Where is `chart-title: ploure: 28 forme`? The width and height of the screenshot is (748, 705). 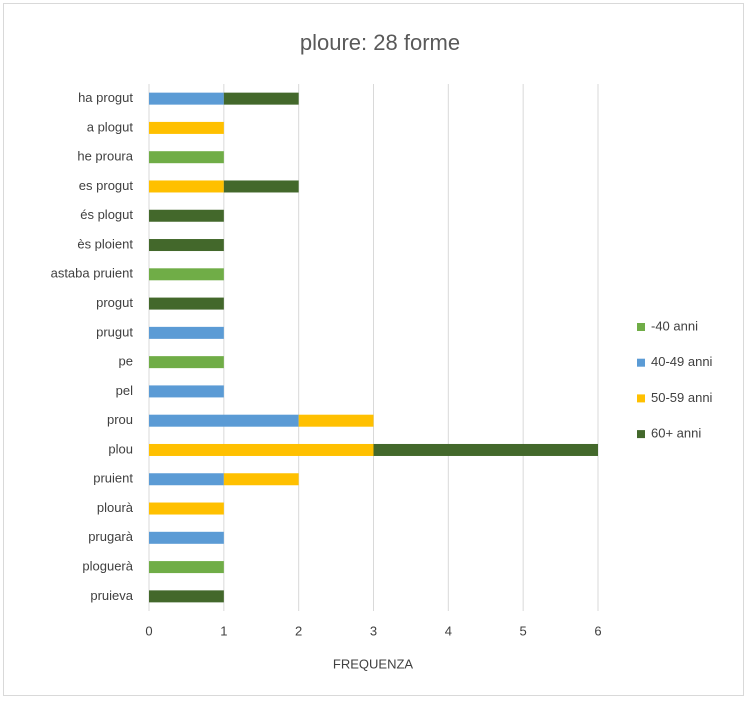
chart-title: ploure: 28 forme is located at coordinates (380, 42).